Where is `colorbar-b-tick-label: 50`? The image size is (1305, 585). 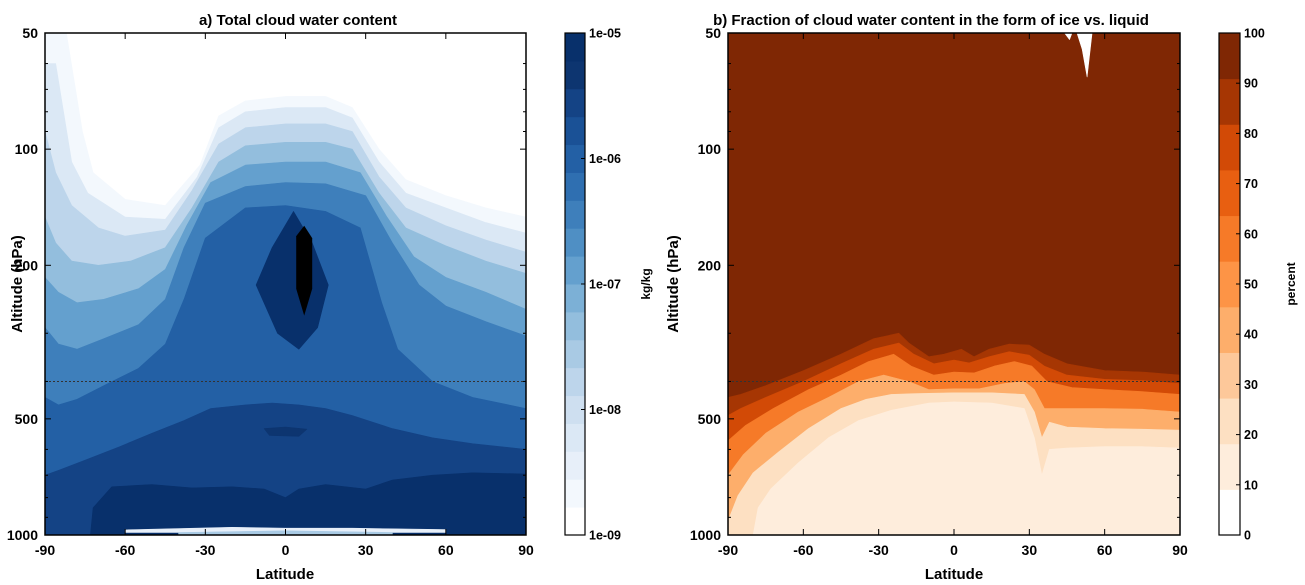 colorbar-b-tick-label: 50 is located at coordinates (1251, 285).